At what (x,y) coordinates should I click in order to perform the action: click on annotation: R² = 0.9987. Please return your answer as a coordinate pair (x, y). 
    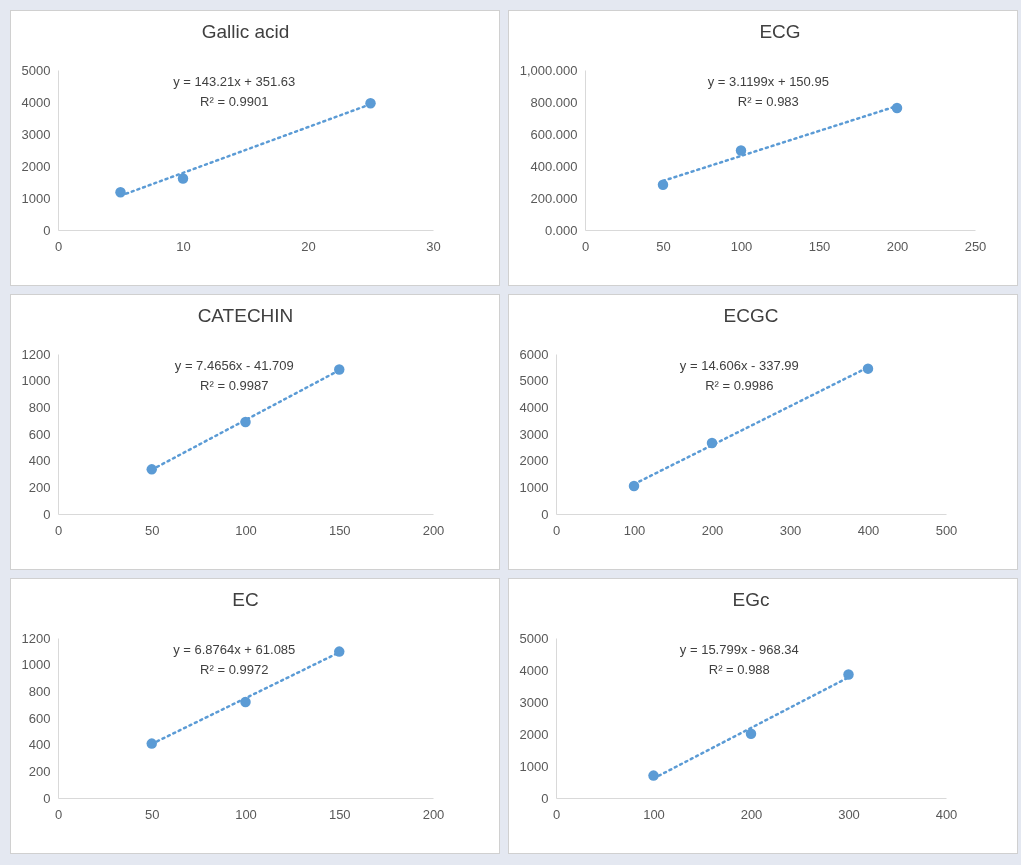
    Looking at the image, I should click on (234, 385).